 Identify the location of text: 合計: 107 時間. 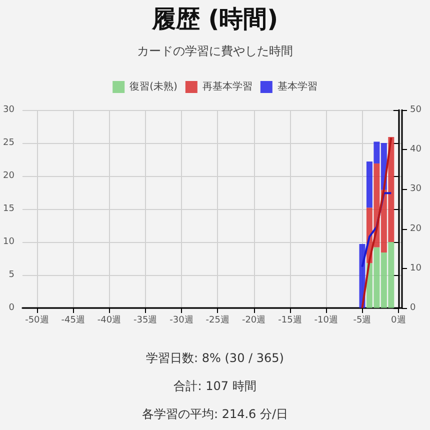
(215, 386).